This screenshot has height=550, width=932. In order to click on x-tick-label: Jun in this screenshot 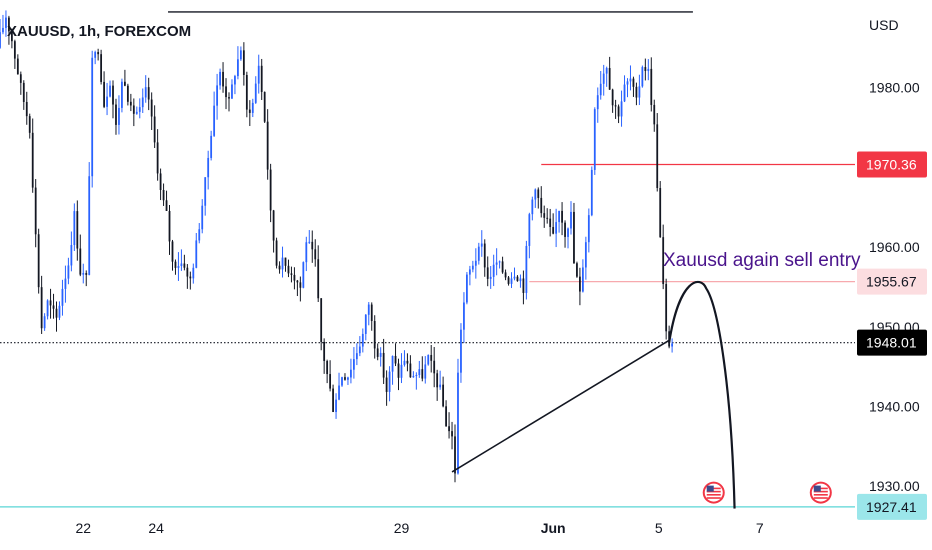, I will do `click(553, 528)`.